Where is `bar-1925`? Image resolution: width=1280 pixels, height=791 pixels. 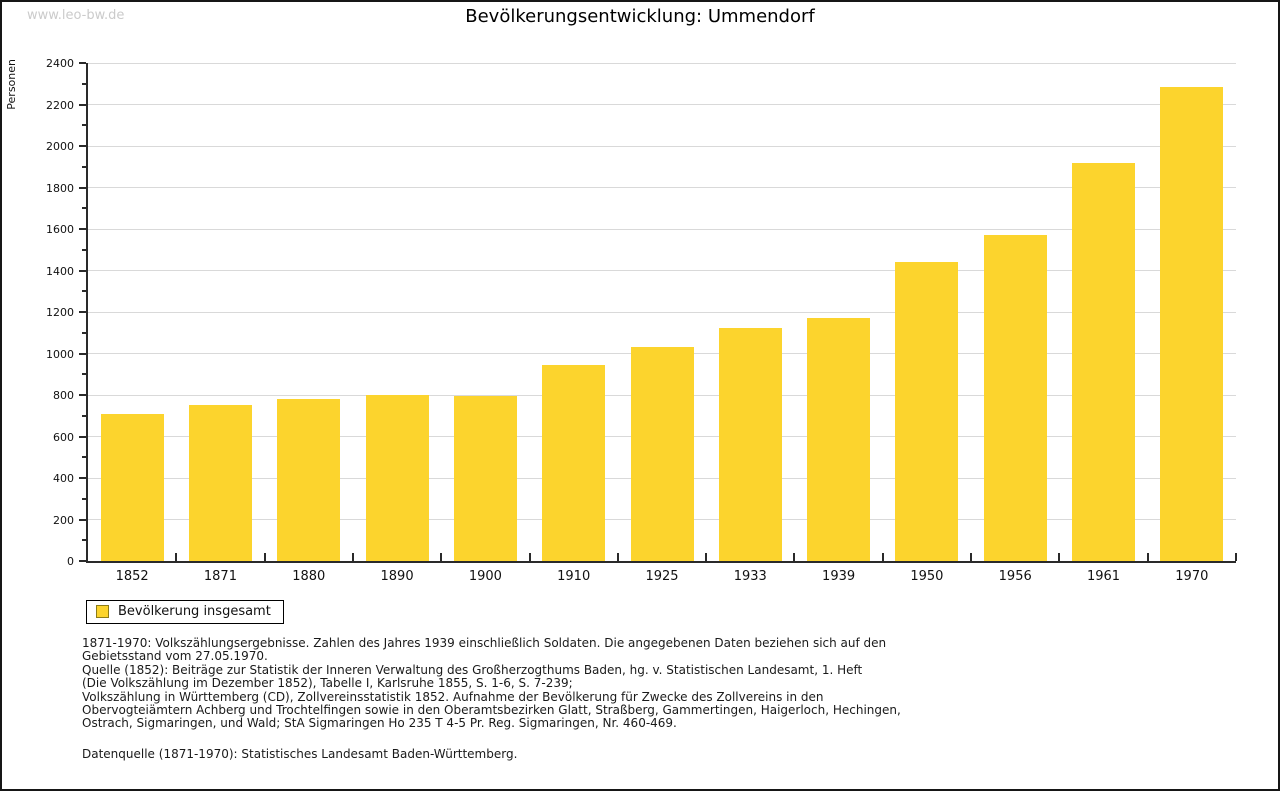
bar-1925 is located at coordinates (662, 454).